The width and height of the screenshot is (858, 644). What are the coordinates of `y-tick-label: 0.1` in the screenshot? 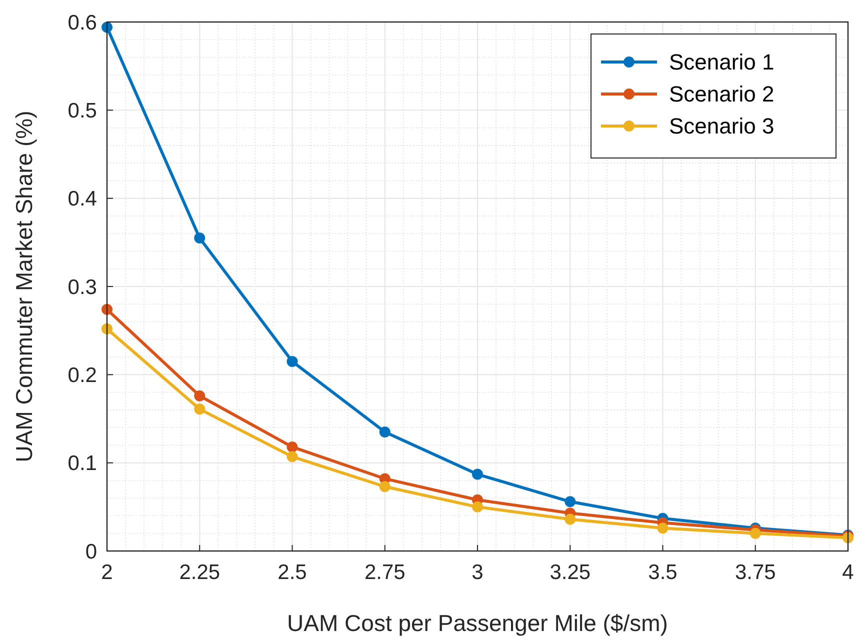 It's located at (82, 464).